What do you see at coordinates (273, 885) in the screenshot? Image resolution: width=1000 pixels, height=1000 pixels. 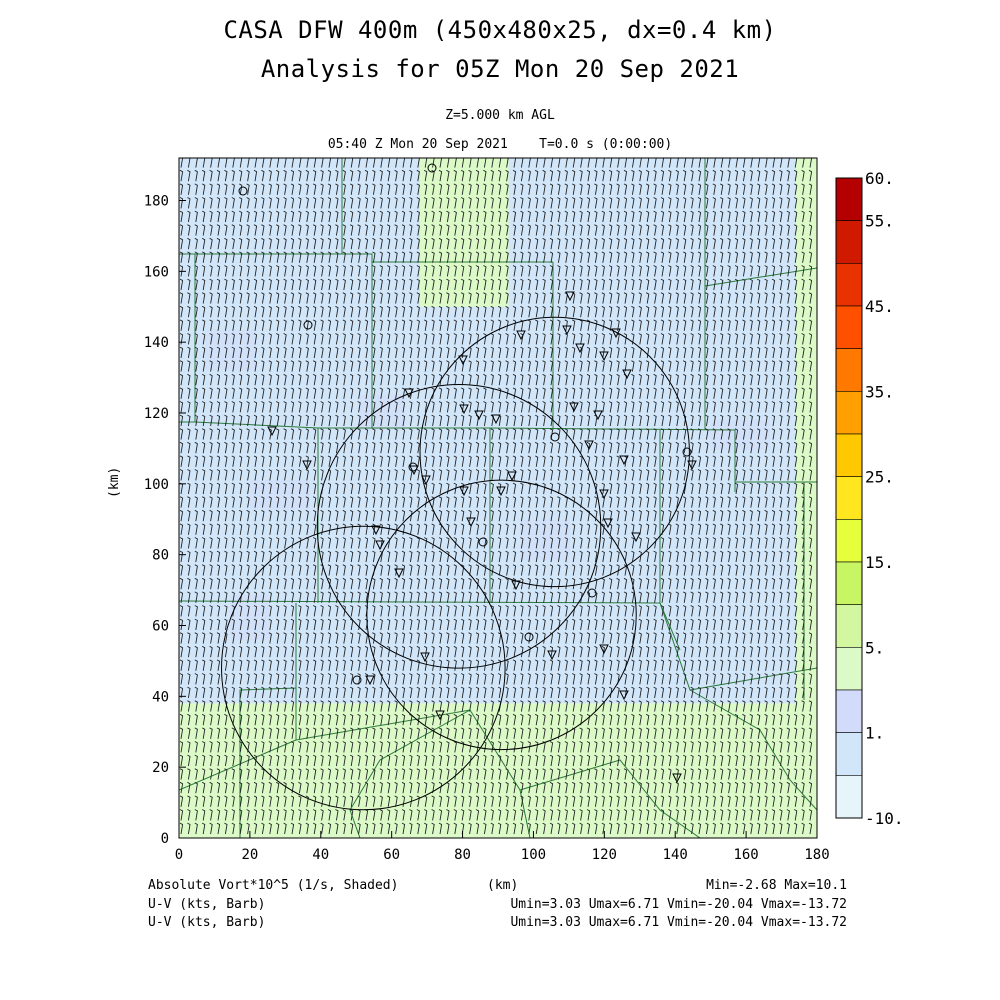 I see `field-label: Absolute Vort*10^5 (1/s, Shaded)` at bounding box center [273, 885].